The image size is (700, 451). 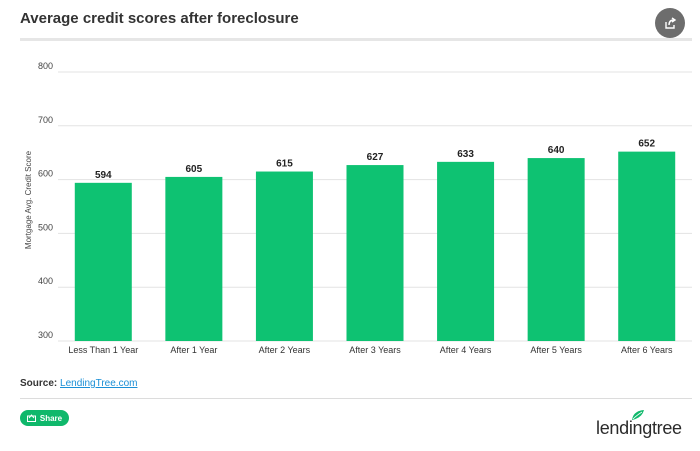 I want to click on source-label: Source:, so click(x=39, y=383).